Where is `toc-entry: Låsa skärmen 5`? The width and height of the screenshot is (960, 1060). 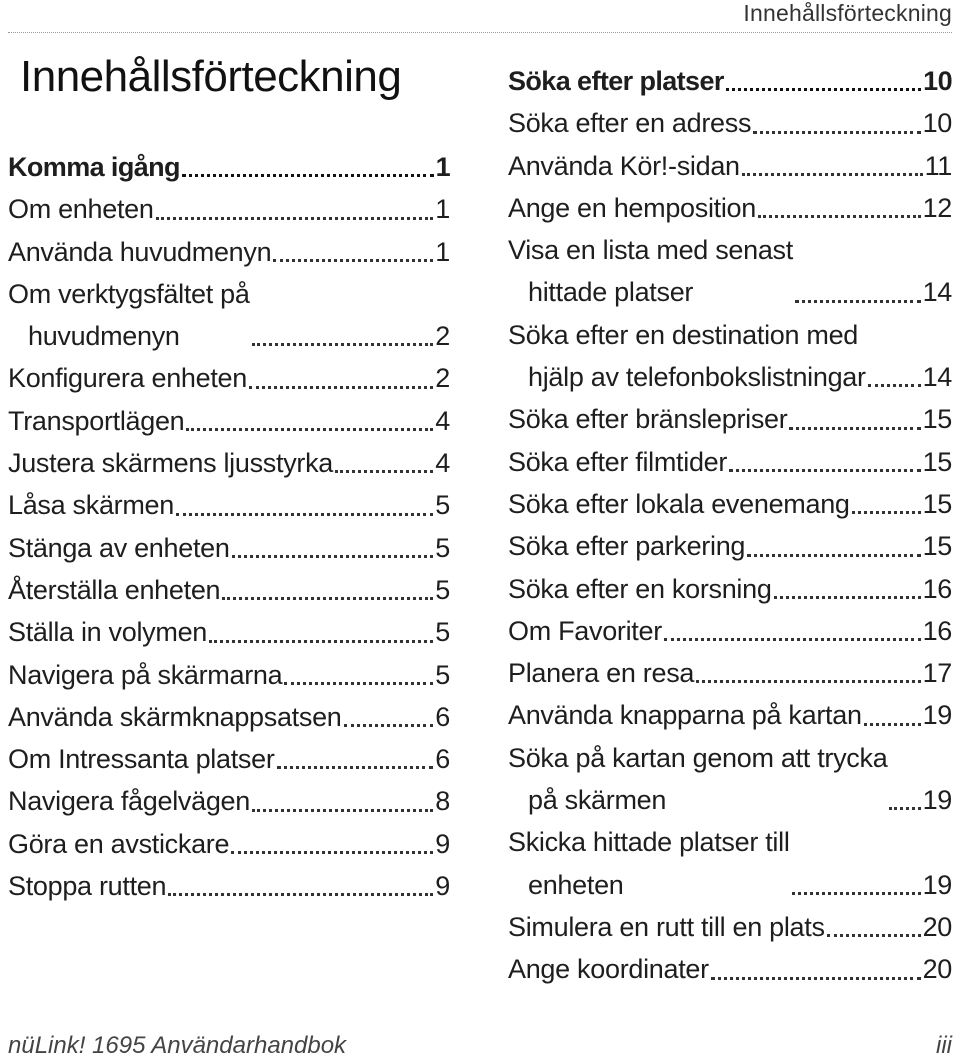 toc-entry: Låsa skärmen 5 is located at coordinates (229, 505).